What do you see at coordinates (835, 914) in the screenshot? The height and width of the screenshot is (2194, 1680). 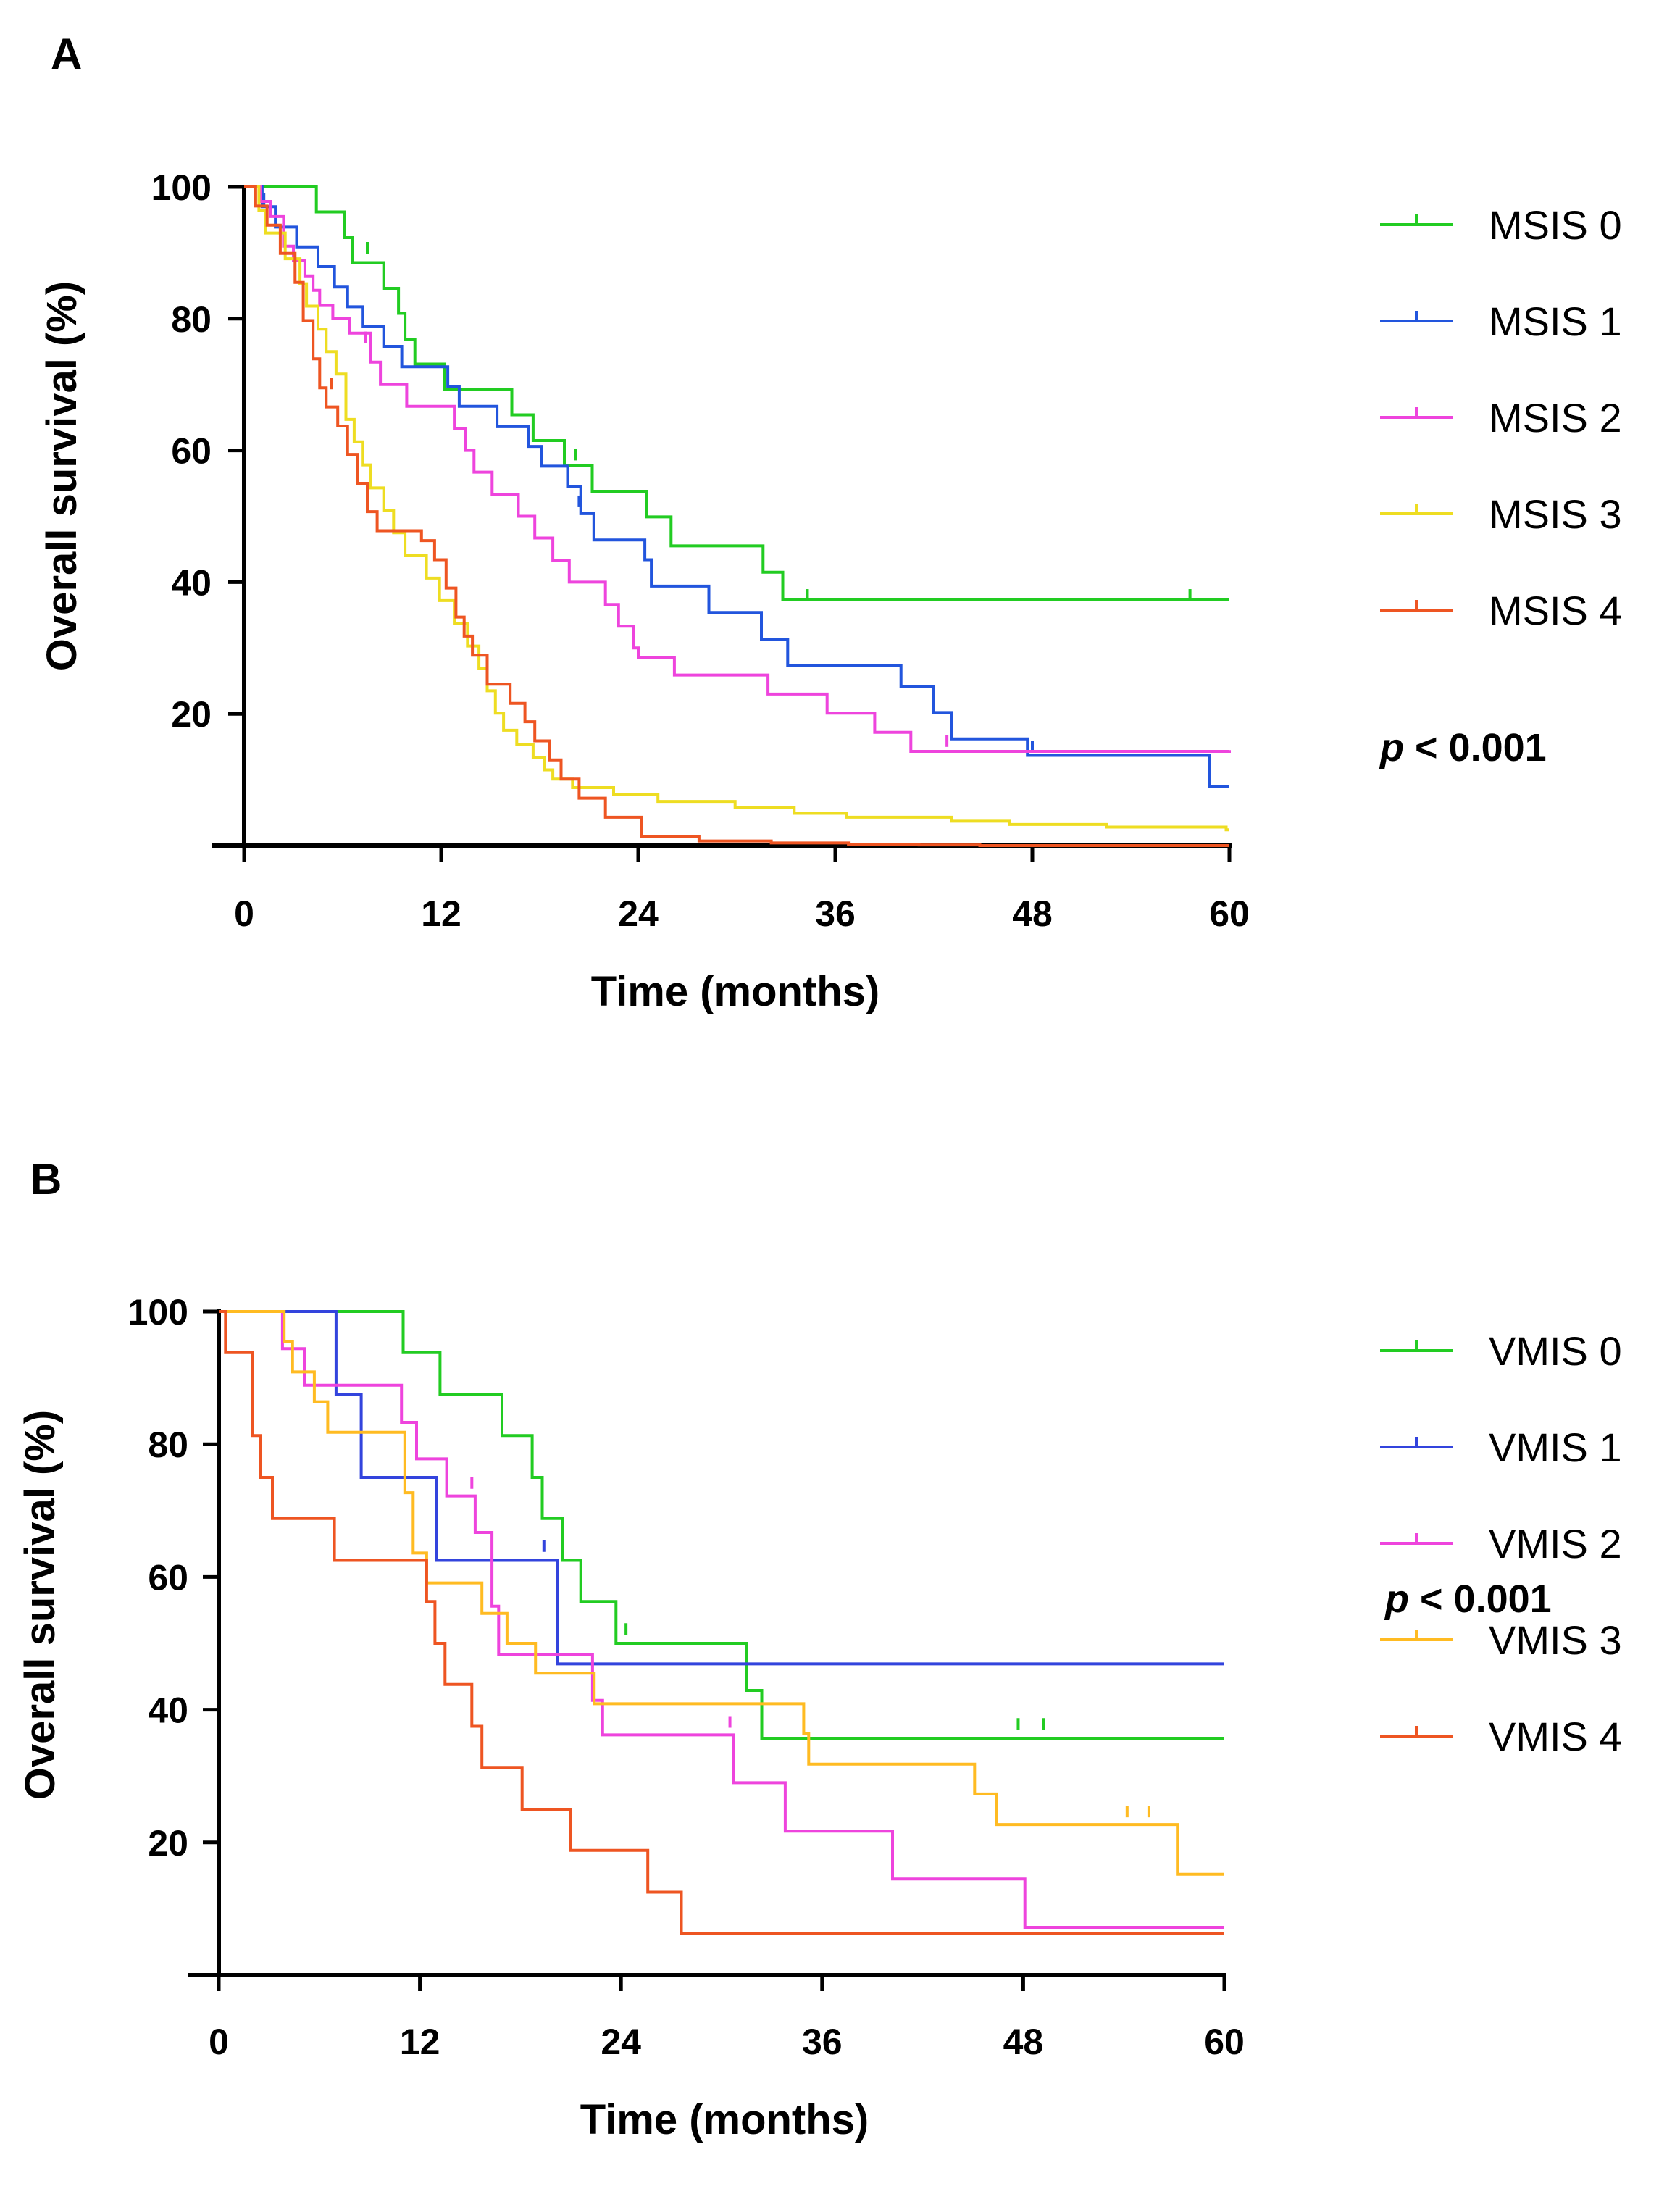 I see `panel-a-x-tick-label: 36` at bounding box center [835, 914].